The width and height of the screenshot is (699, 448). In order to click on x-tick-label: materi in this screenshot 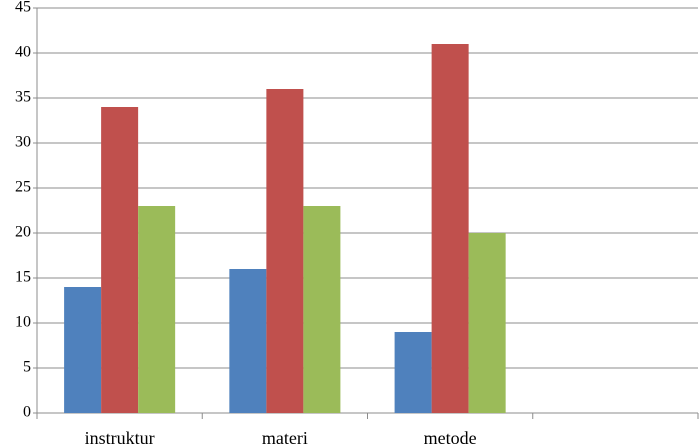, I will do `click(285, 438)`.